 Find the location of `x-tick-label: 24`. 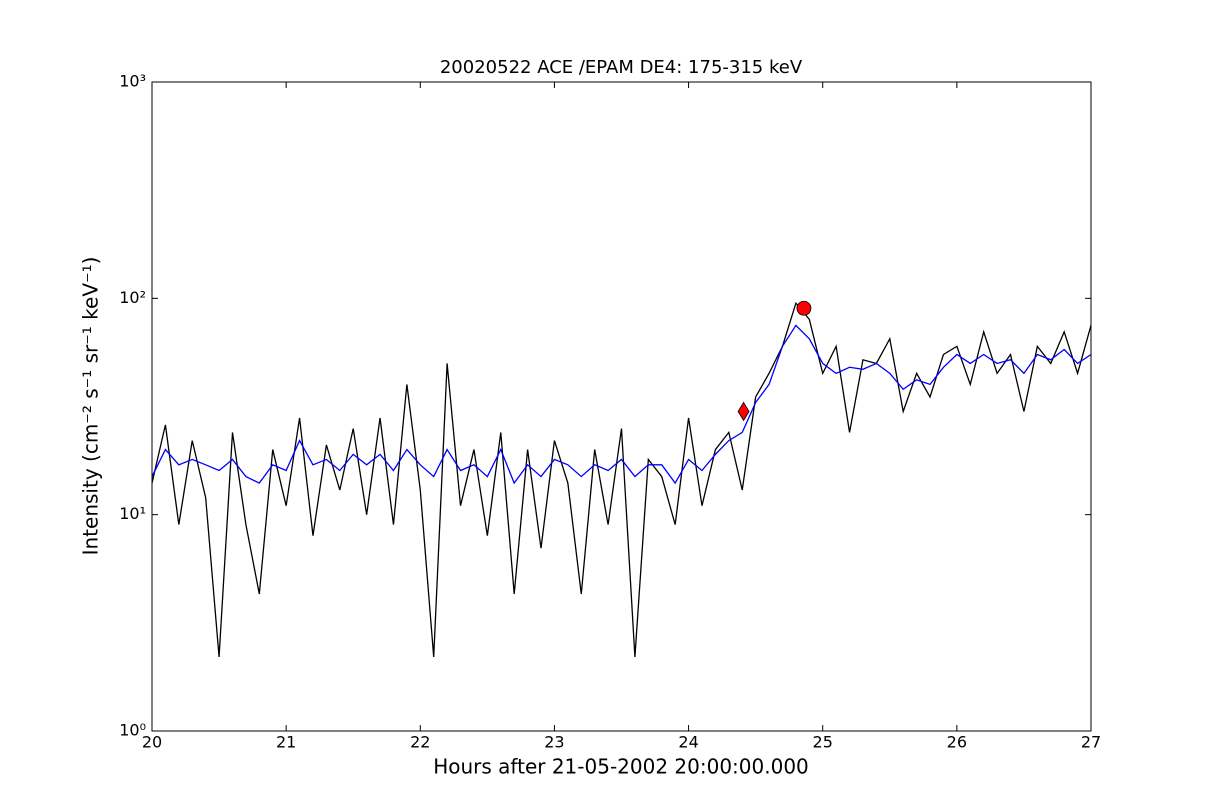

x-tick-label: 24 is located at coordinates (688, 742).